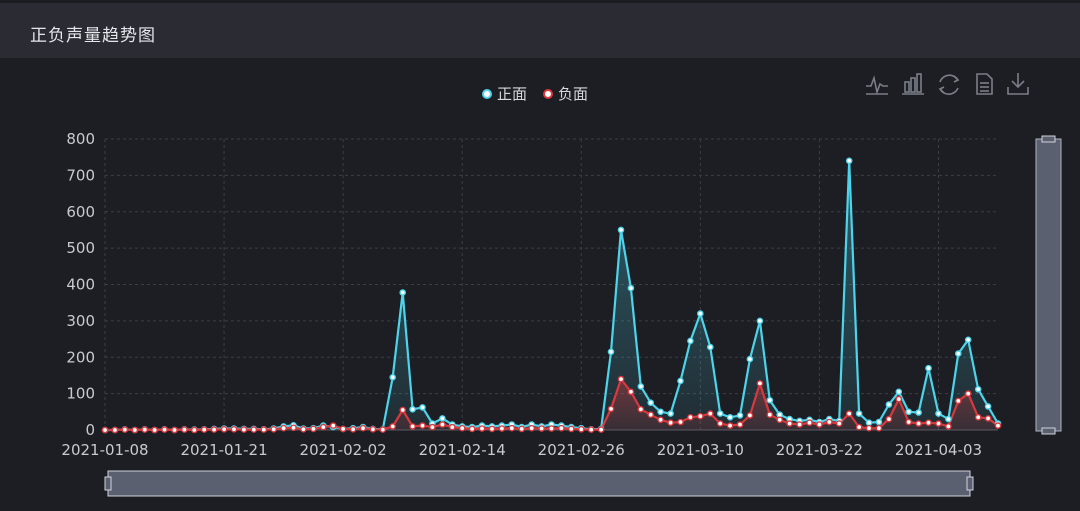  I want to click on toolbox, so click(948, 84).